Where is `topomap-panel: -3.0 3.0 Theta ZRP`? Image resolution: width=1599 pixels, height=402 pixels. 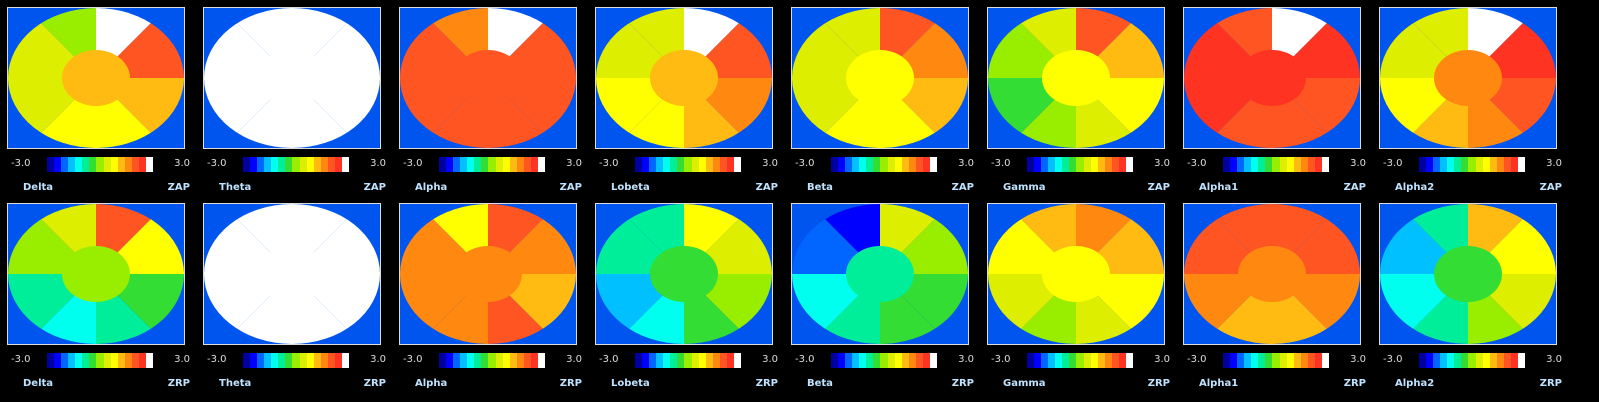 topomap-panel: -3.0 3.0 Theta ZRP is located at coordinates (294, 298).